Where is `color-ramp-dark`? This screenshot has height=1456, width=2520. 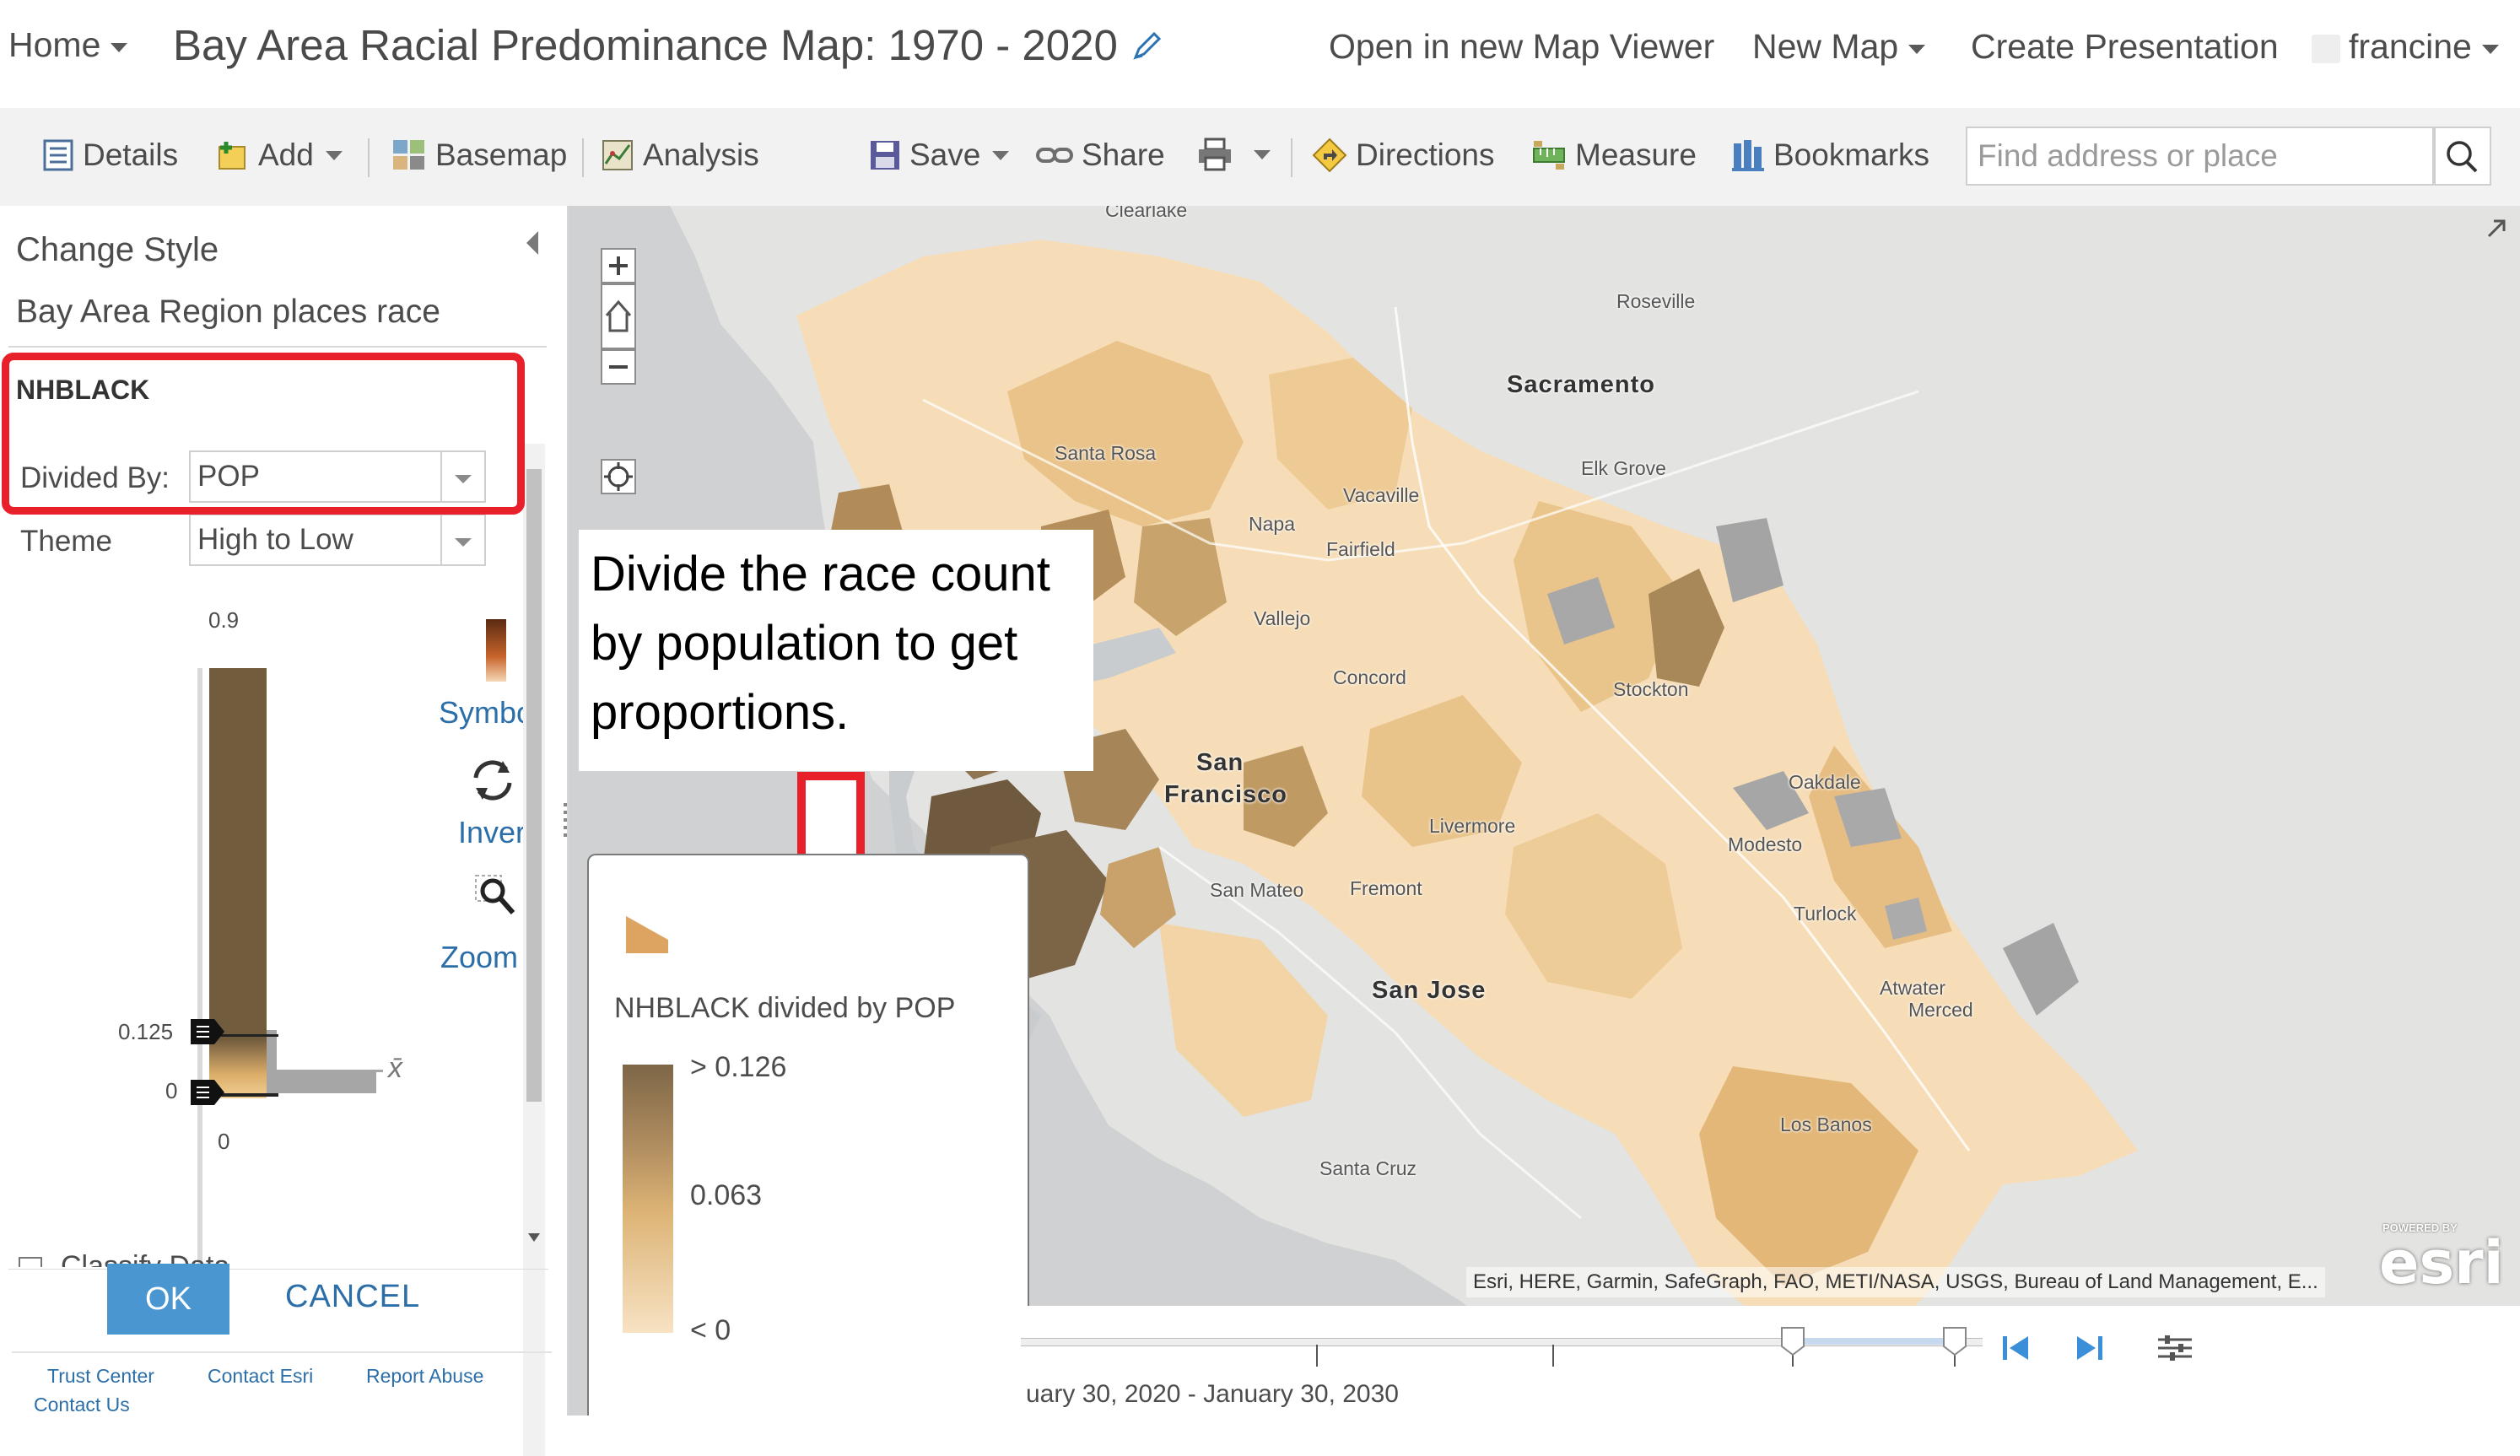 color-ramp-dark is located at coordinates (238, 853).